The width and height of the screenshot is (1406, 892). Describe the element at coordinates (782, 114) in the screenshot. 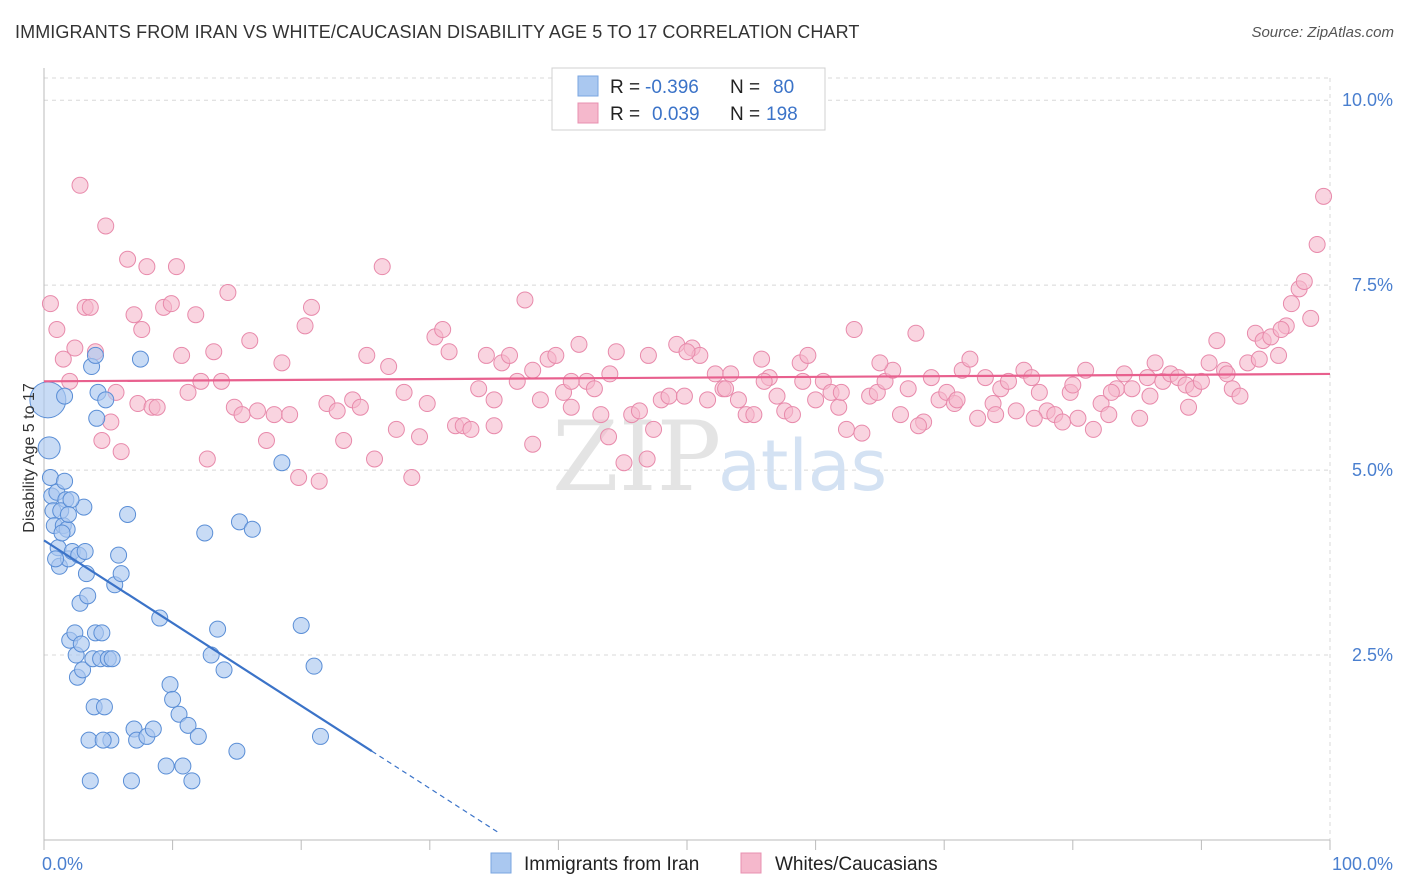

I see `legend-n-value-1: 198` at that location.